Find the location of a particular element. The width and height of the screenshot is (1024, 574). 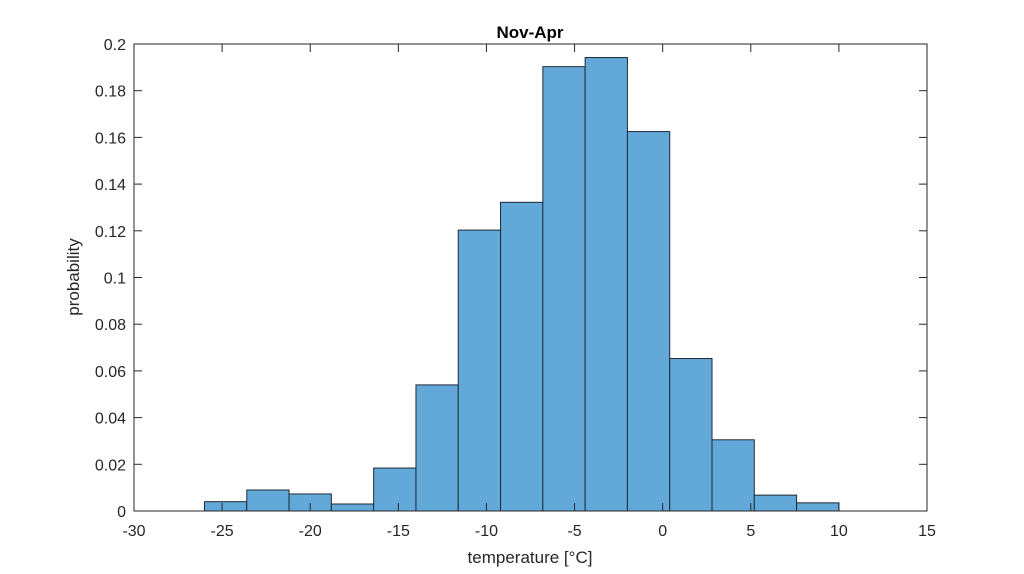

x-tick-label: -5 is located at coordinates (574, 531).